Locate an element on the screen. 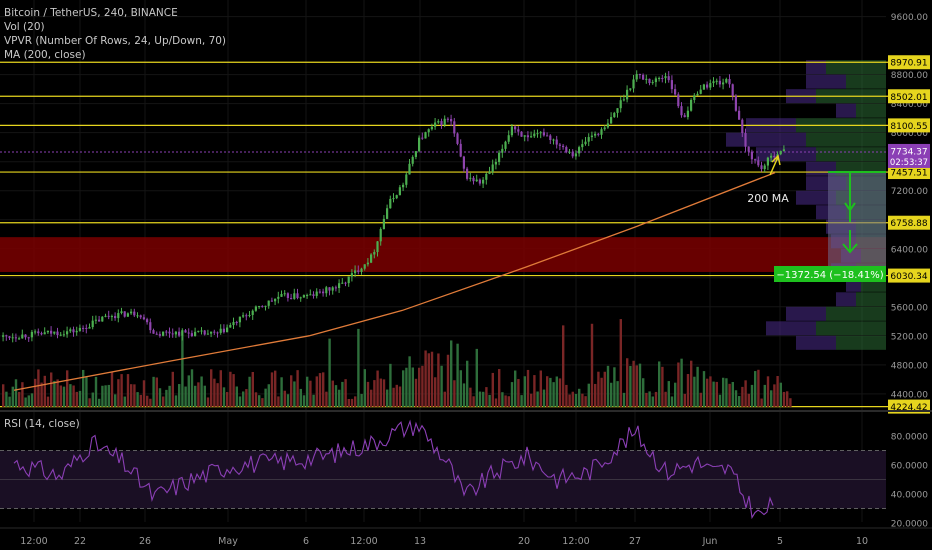  rsi-indicator-label: RSI (14, close) is located at coordinates (42, 424).